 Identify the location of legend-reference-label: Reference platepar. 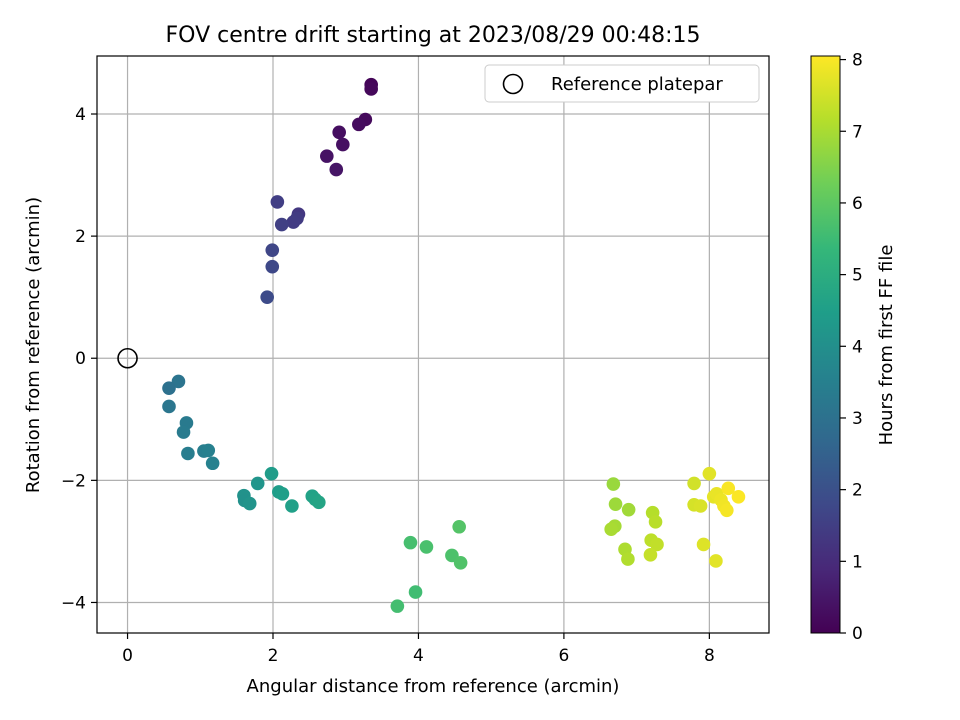
(637, 84).